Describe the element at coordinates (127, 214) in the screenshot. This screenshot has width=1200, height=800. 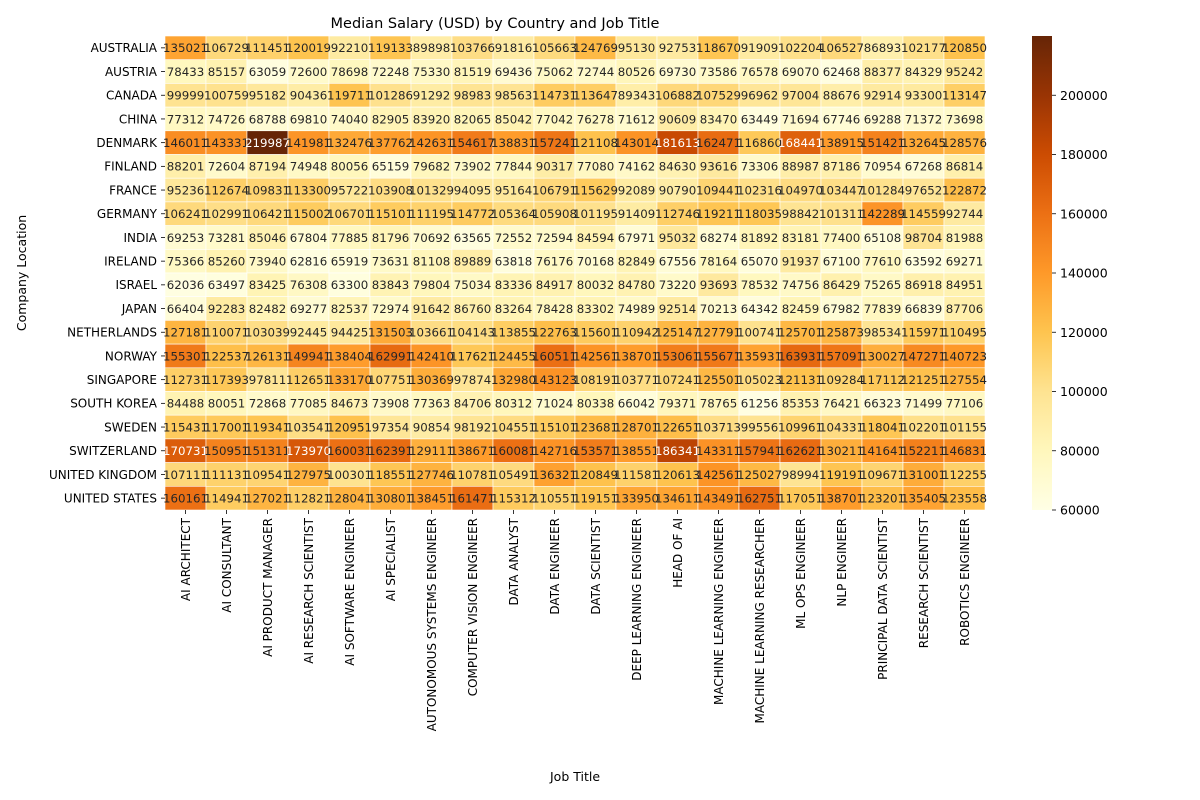
I see `y-tick-label: GERMANY` at that location.